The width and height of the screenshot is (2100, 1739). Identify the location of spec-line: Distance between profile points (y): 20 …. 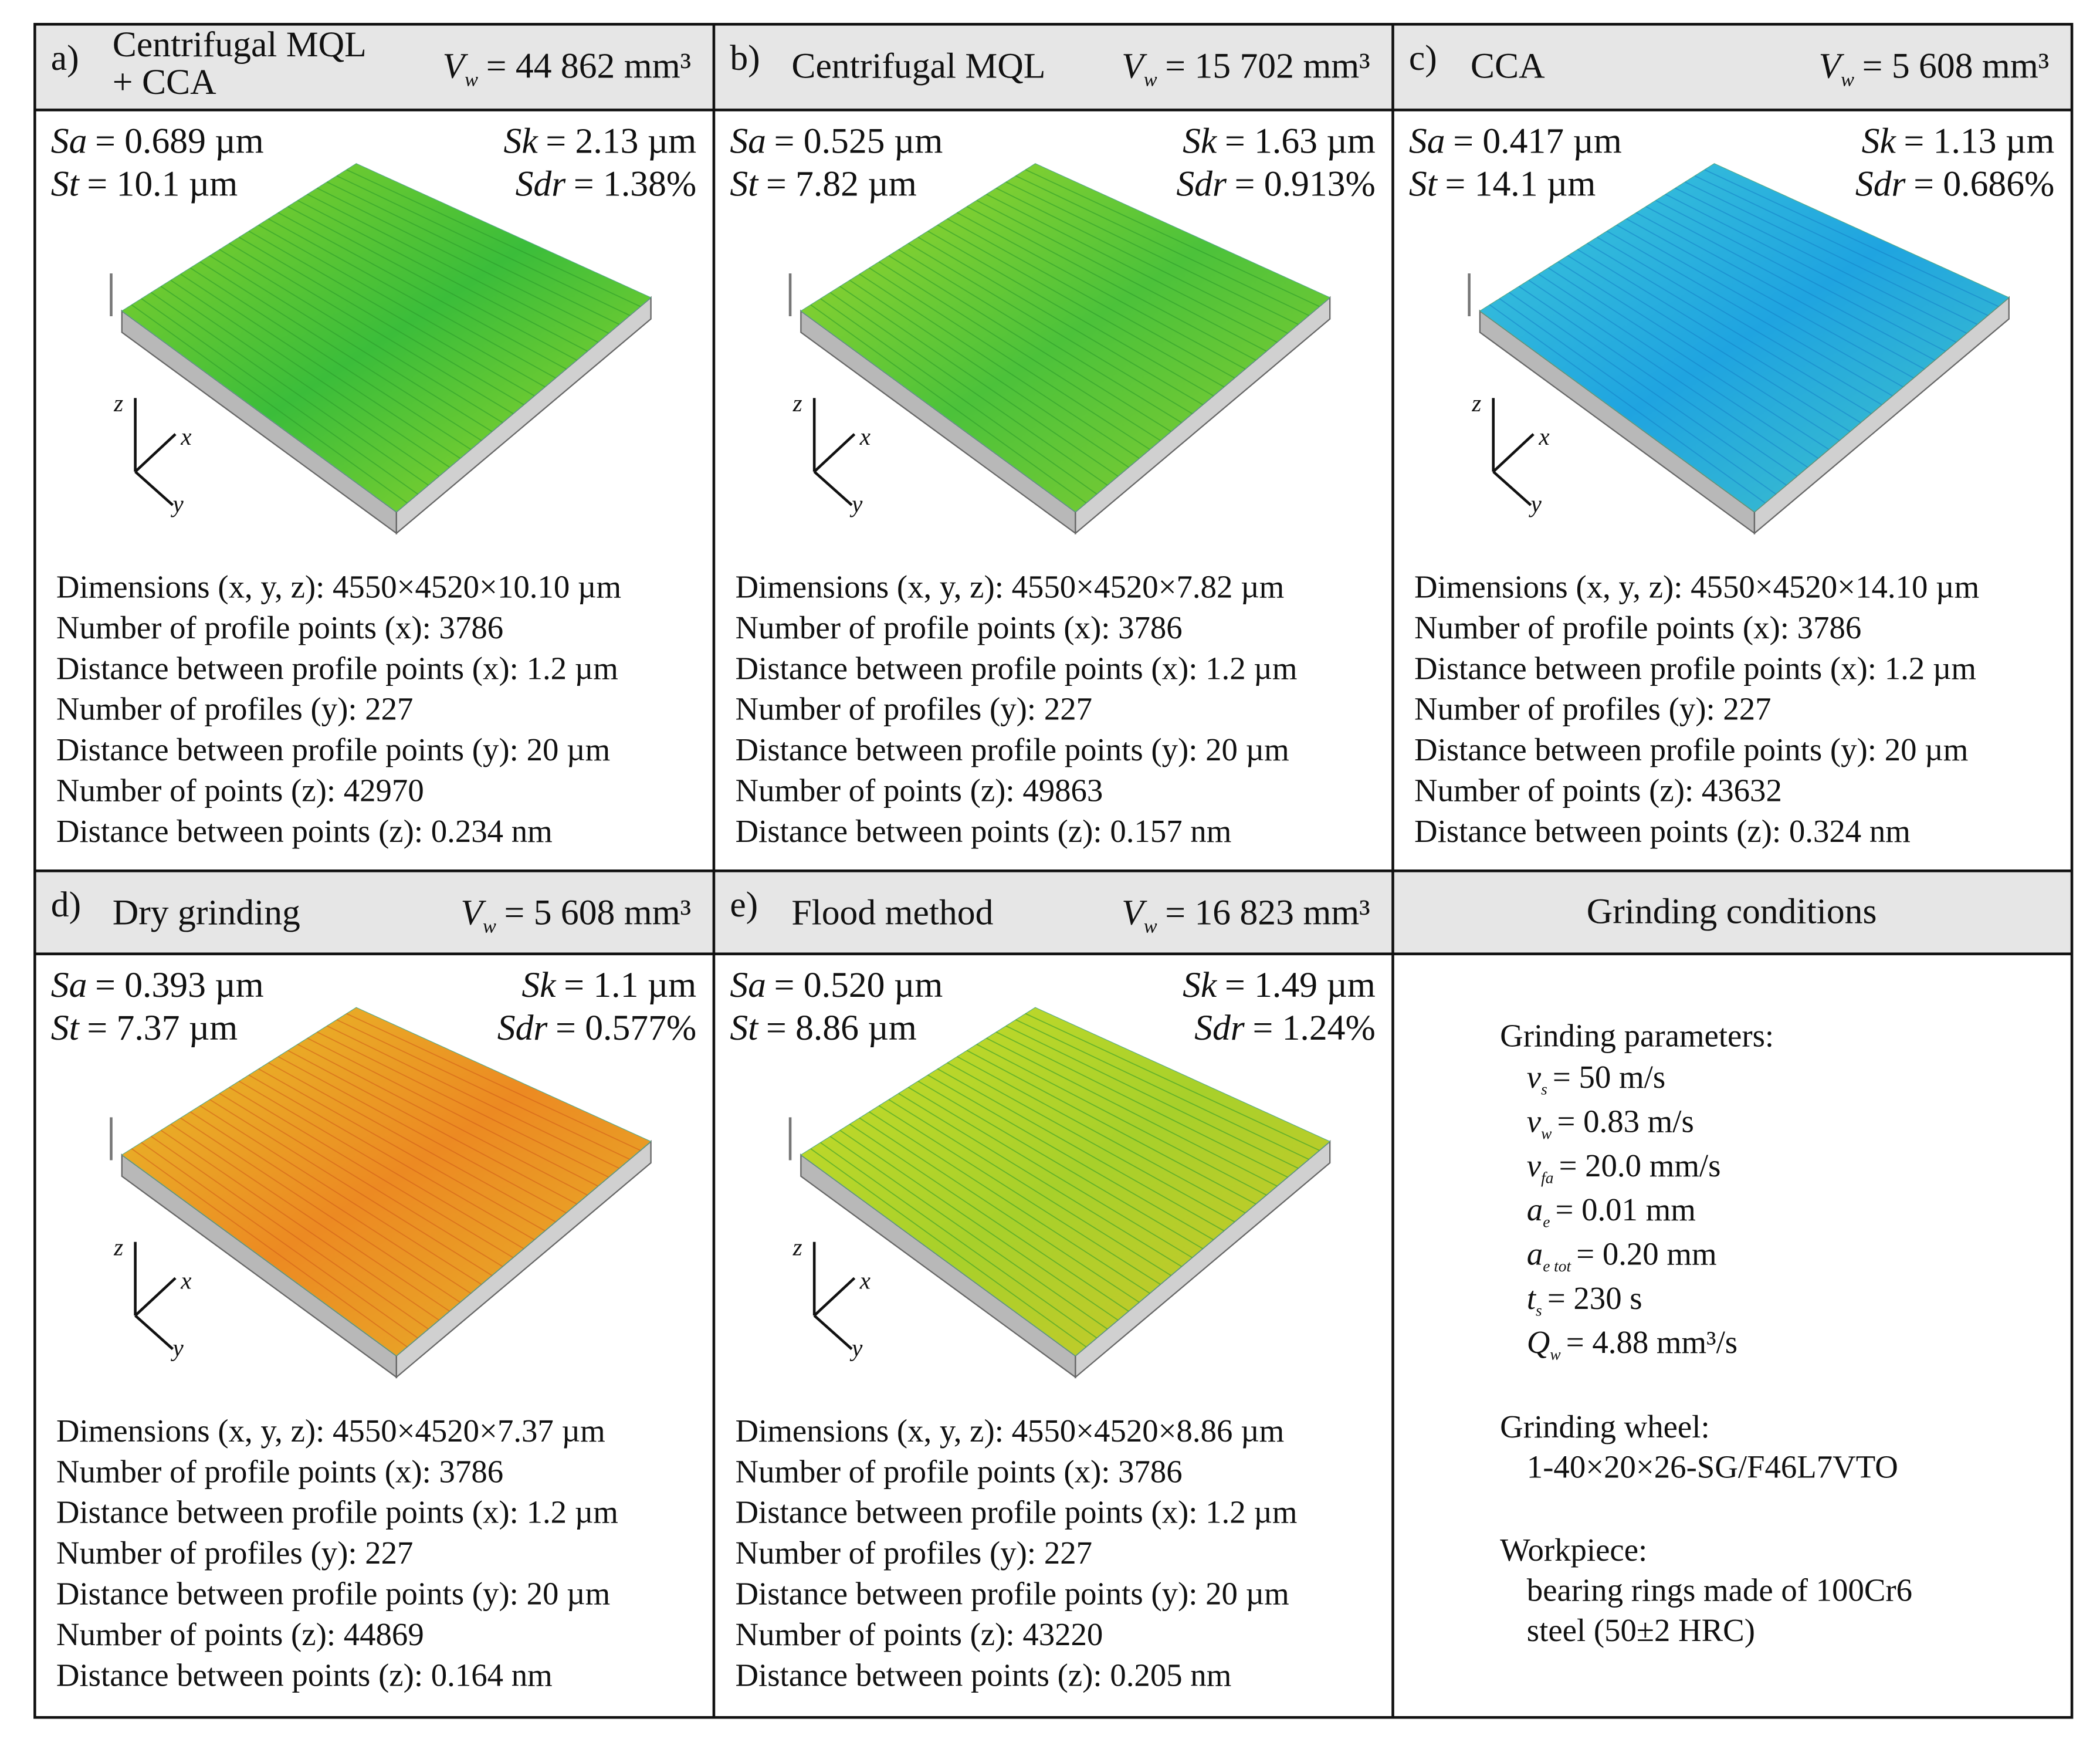
(333, 1594).